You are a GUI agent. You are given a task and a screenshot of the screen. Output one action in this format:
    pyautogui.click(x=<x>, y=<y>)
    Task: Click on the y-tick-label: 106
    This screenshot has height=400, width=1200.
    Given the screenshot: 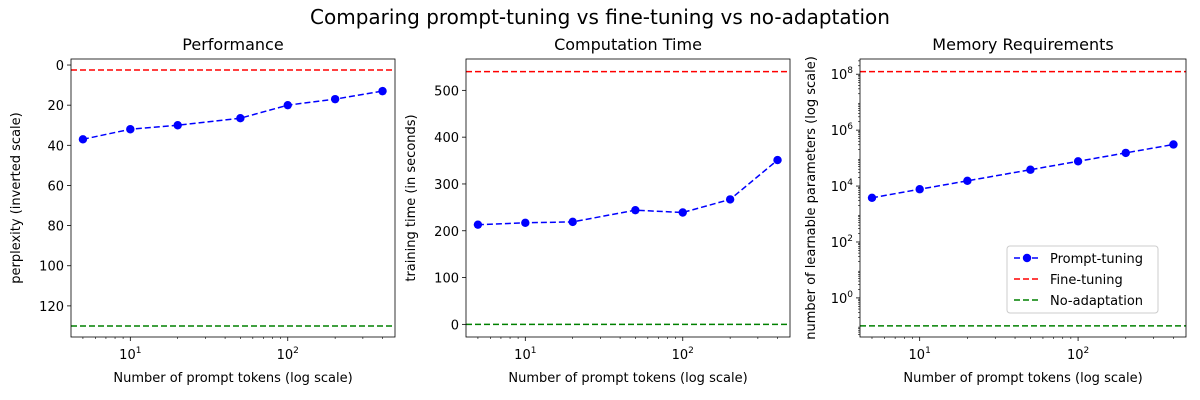 What is the action you would take?
    pyautogui.click(x=842, y=130)
    